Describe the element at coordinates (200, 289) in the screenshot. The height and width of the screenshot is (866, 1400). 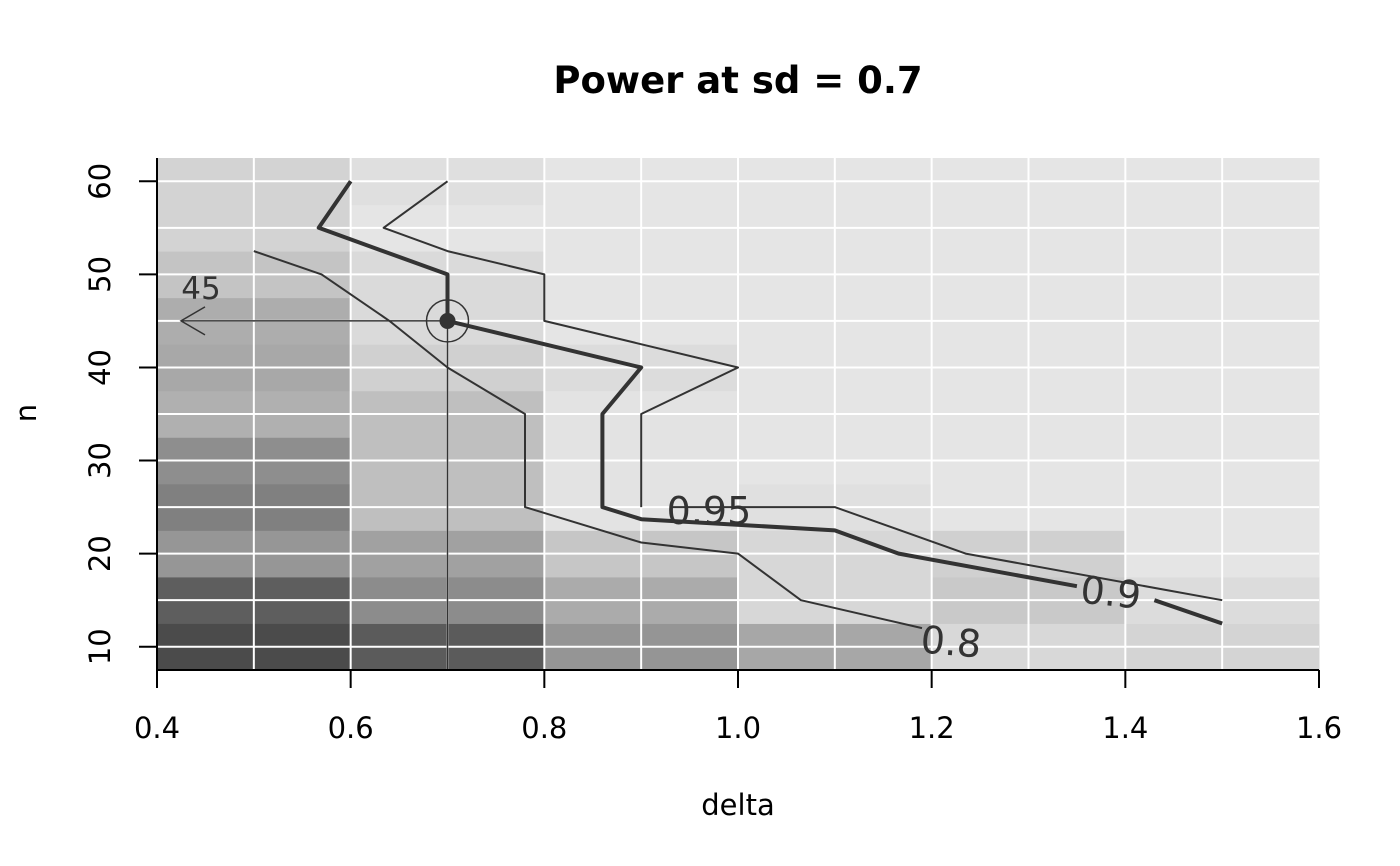
I see `marker-label: 45` at that location.